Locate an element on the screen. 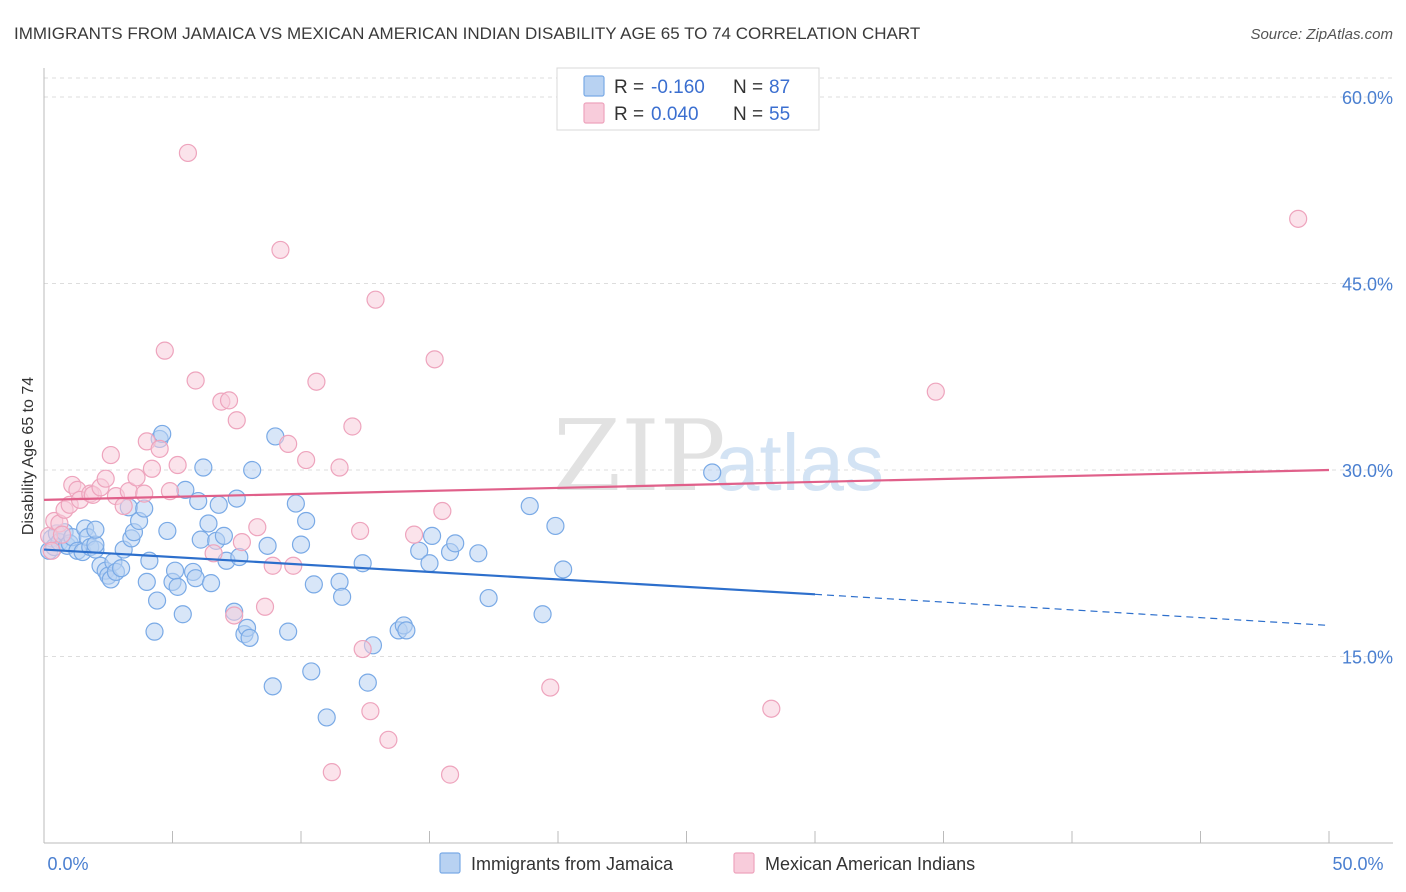 The width and height of the screenshot is (1406, 892). legend-r-label-jamaica: R = is located at coordinates (629, 87).